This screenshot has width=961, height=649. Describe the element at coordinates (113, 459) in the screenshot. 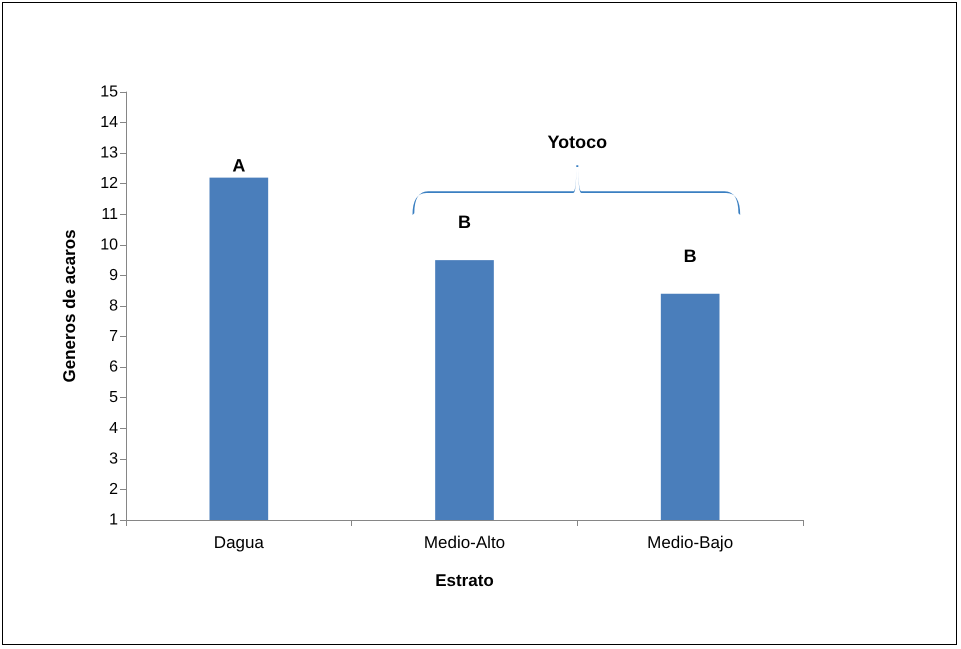

I see `y-tick-label: 3` at that location.